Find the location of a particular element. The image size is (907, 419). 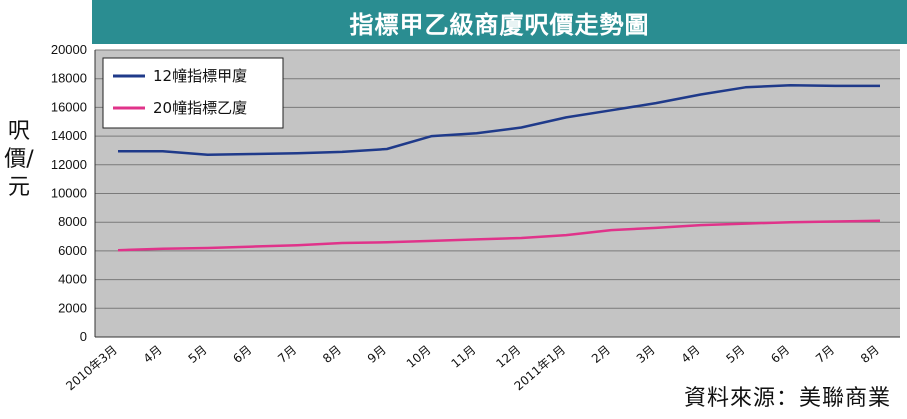

x-tick-label: 3月 is located at coordinates (646, 354).